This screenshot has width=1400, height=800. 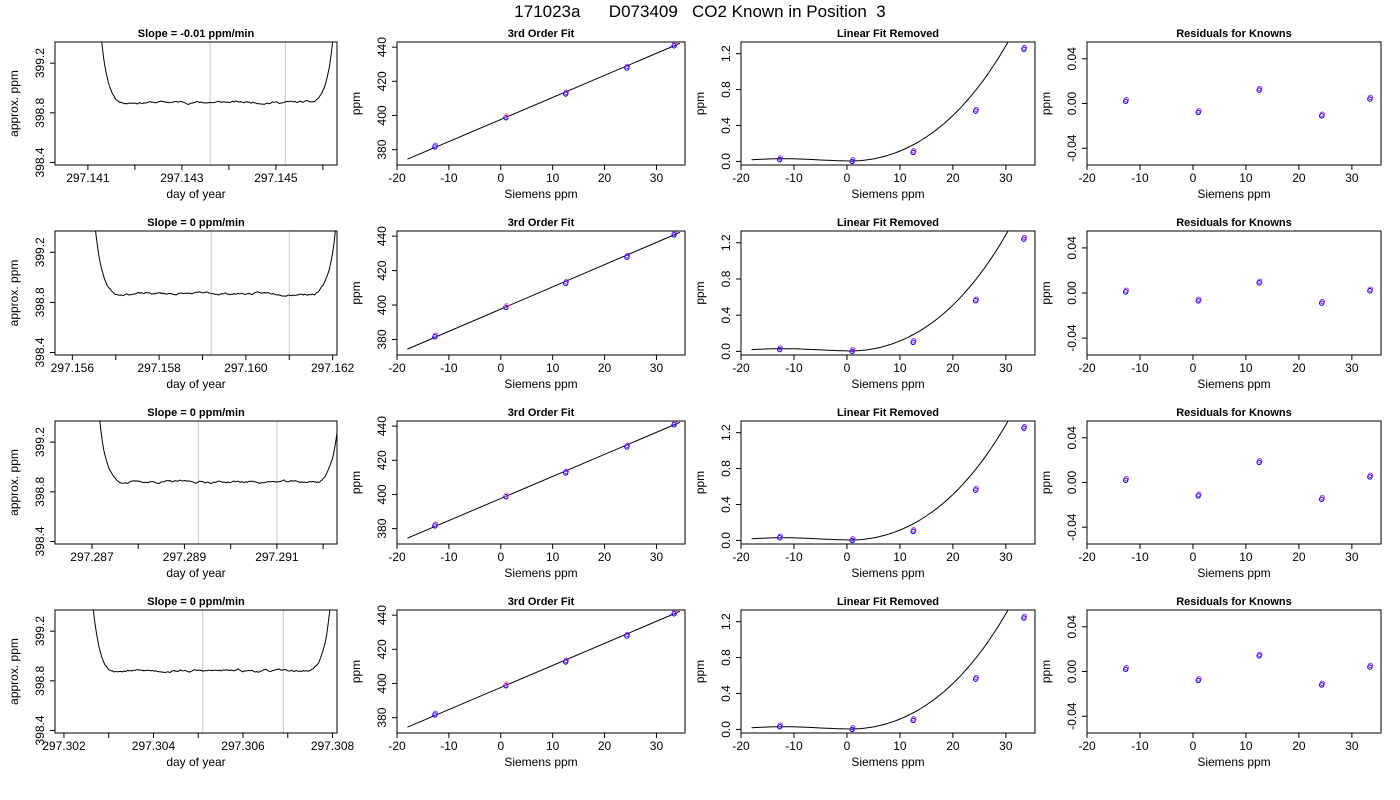 What do you see at coordinates (726, 125) in the screenshot?
I see `y-tick-label: 0.4` at bounding box center [726, 125].